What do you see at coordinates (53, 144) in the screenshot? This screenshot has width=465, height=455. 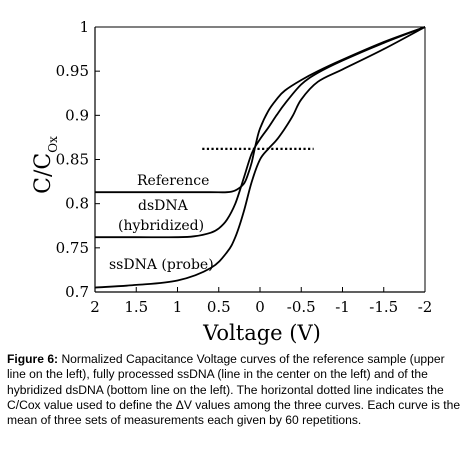 I see `y-axis-label-sub: Ox` at bounding box center [53, 144].